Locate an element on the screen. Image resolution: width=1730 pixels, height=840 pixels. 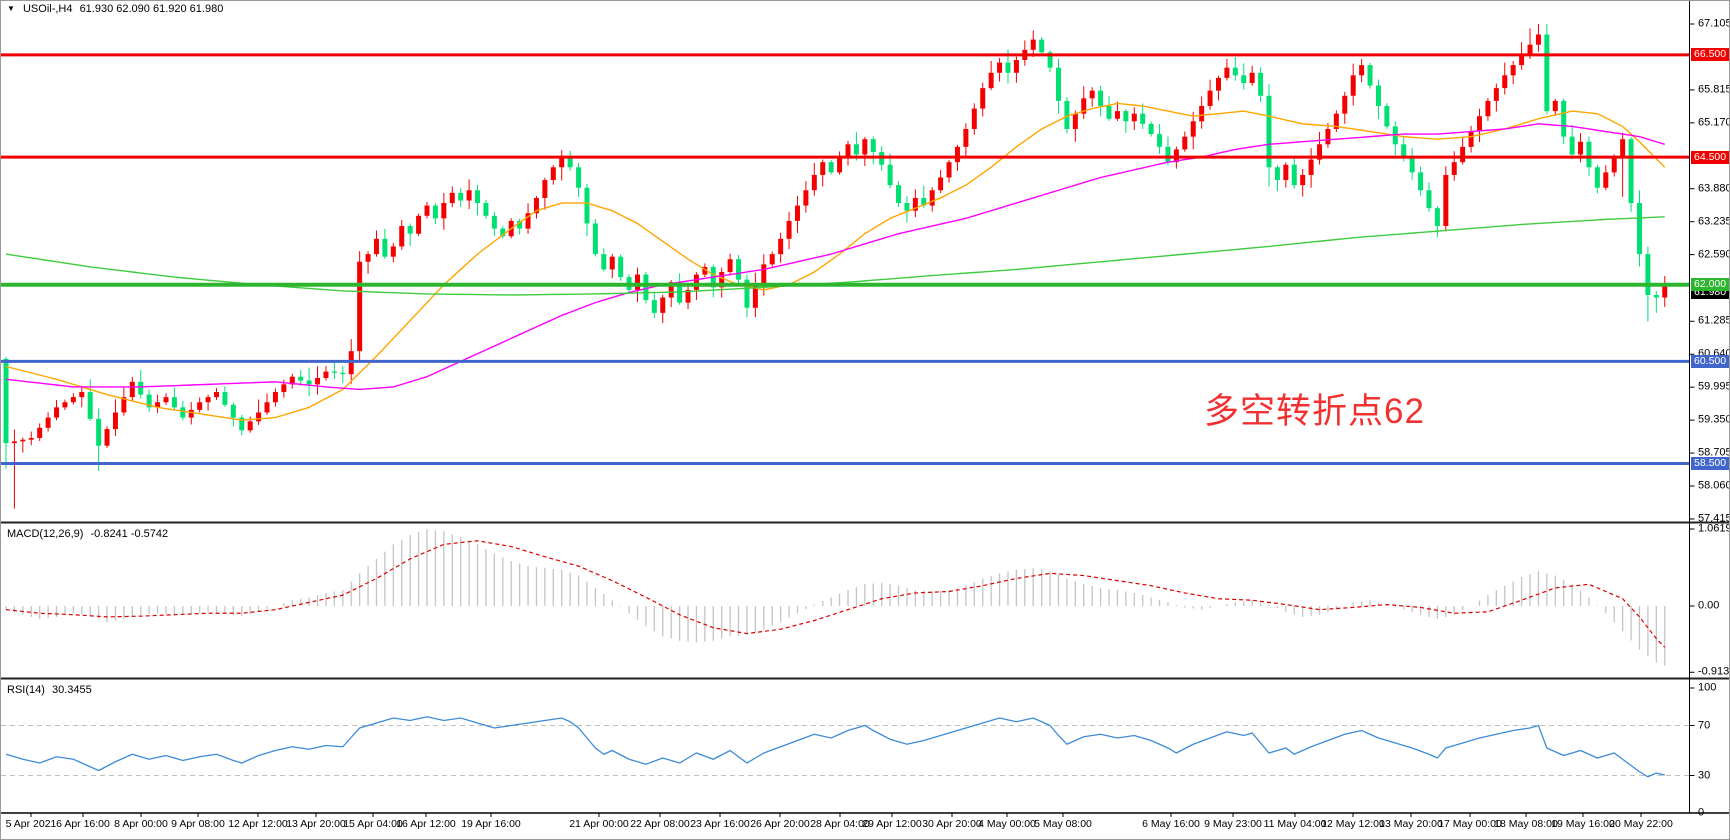
time-label: 21 Apr 00:00 is located at coordinates (599, 824).